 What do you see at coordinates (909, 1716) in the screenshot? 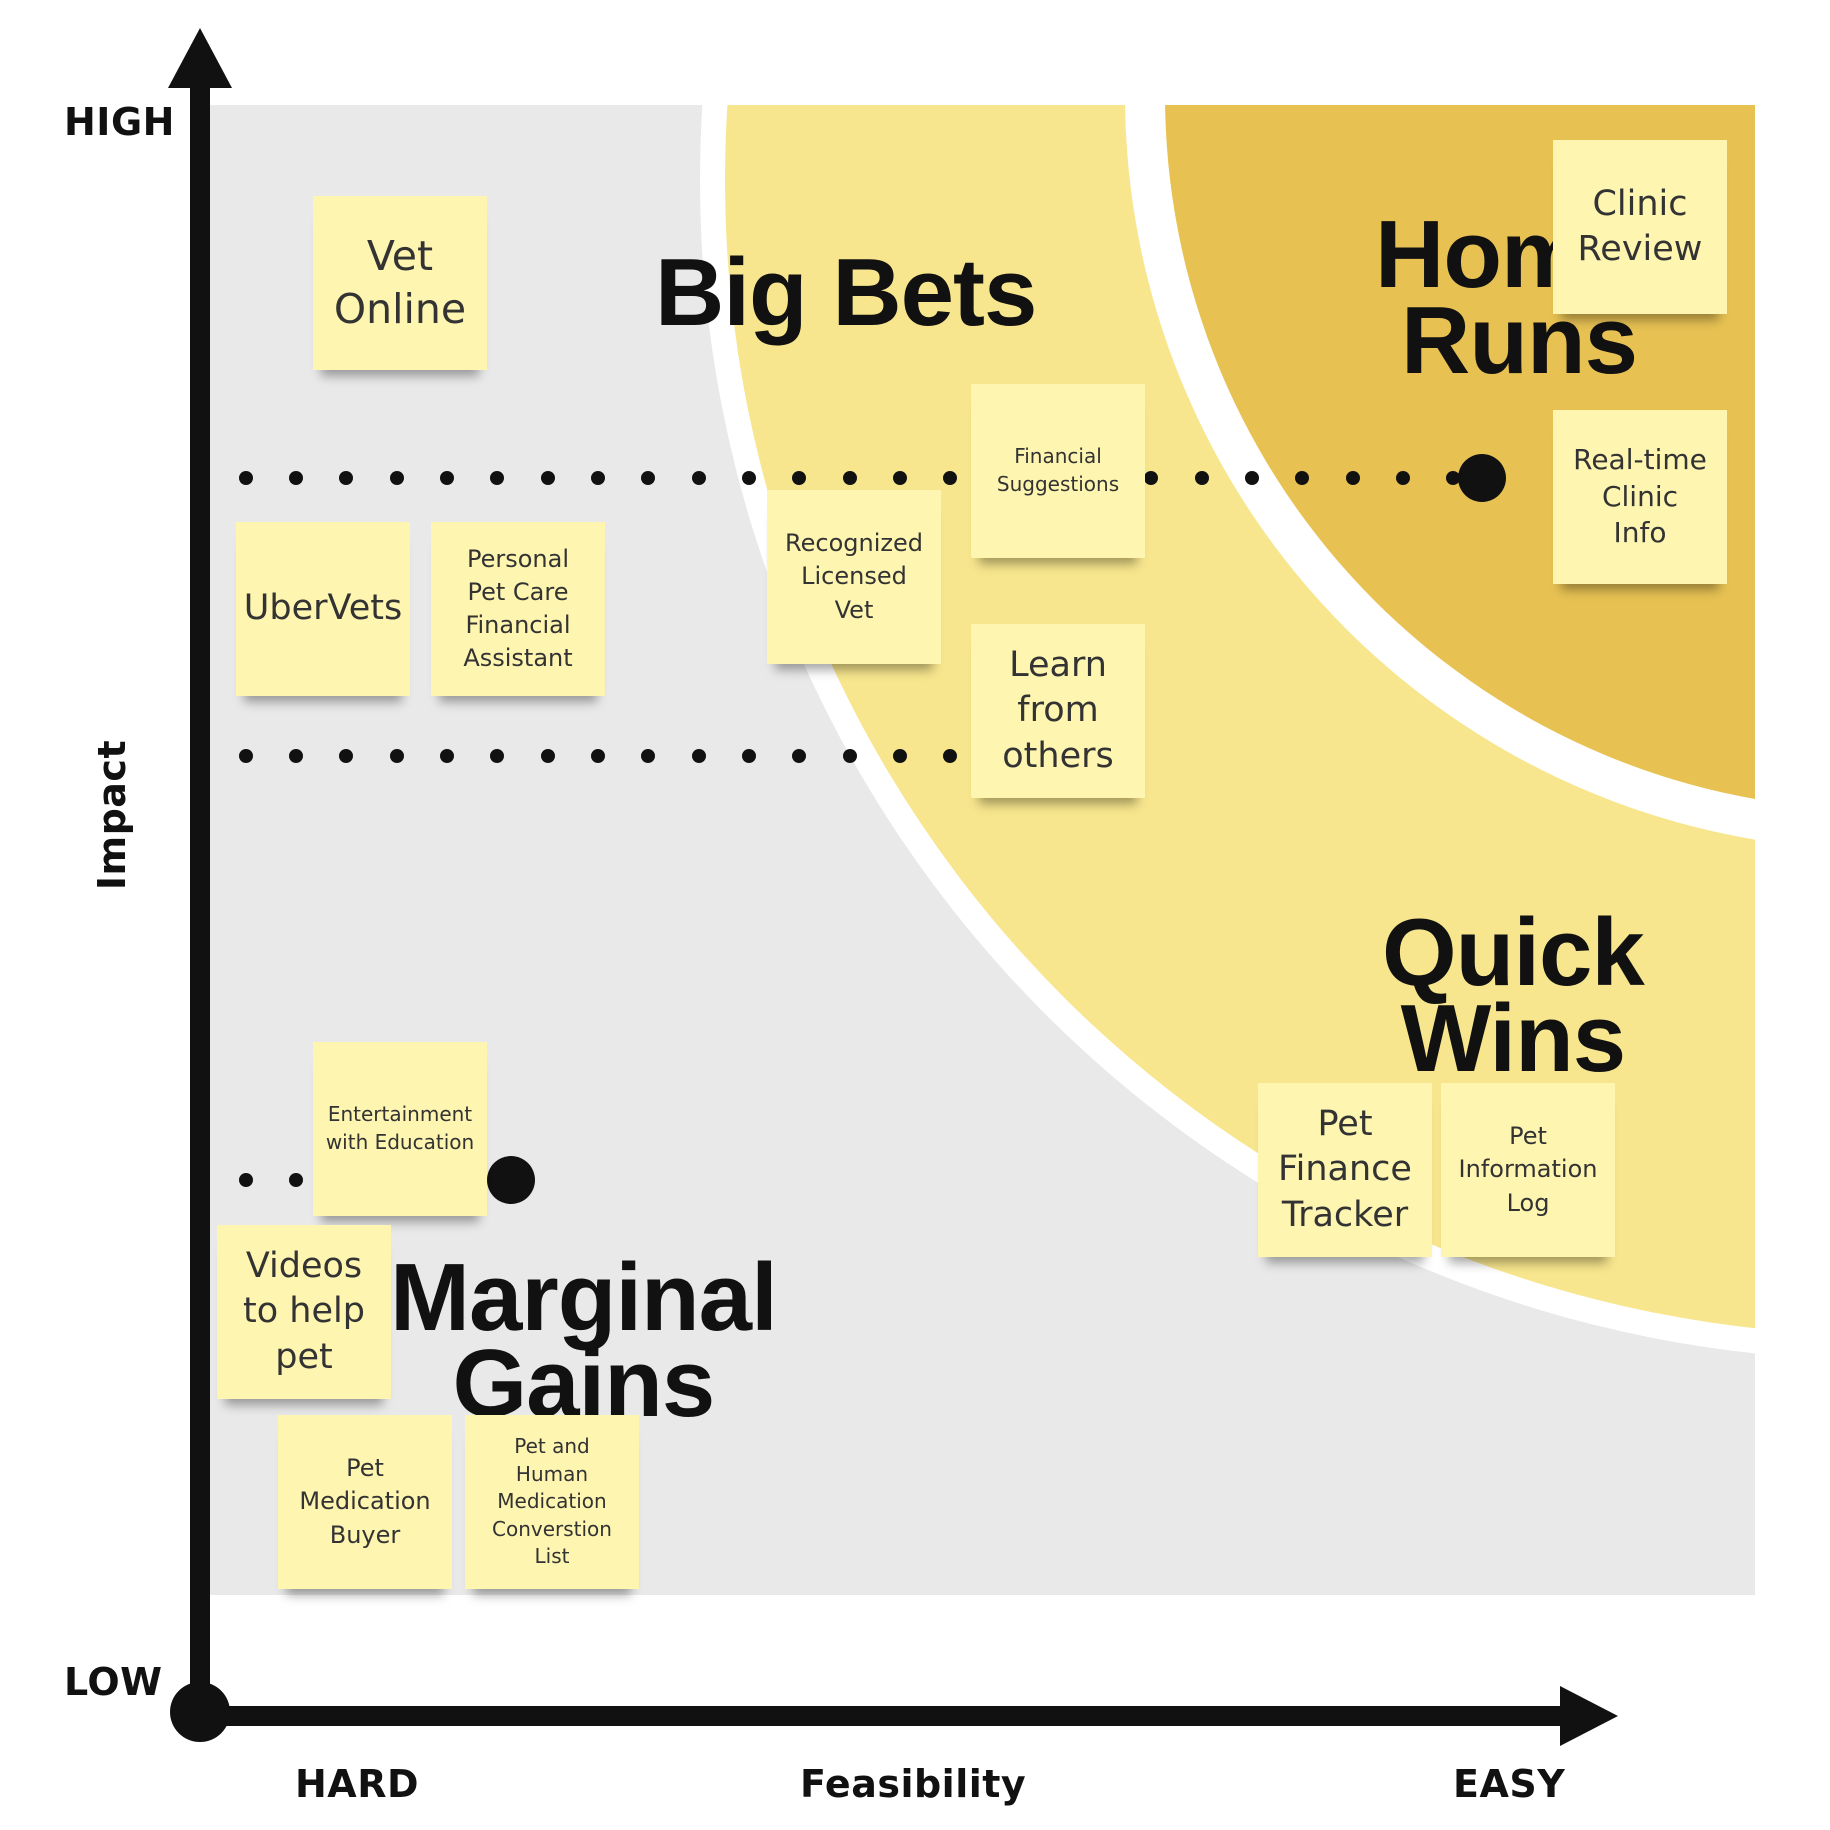
I see `x-axis` at bounding box center [909, 1716].